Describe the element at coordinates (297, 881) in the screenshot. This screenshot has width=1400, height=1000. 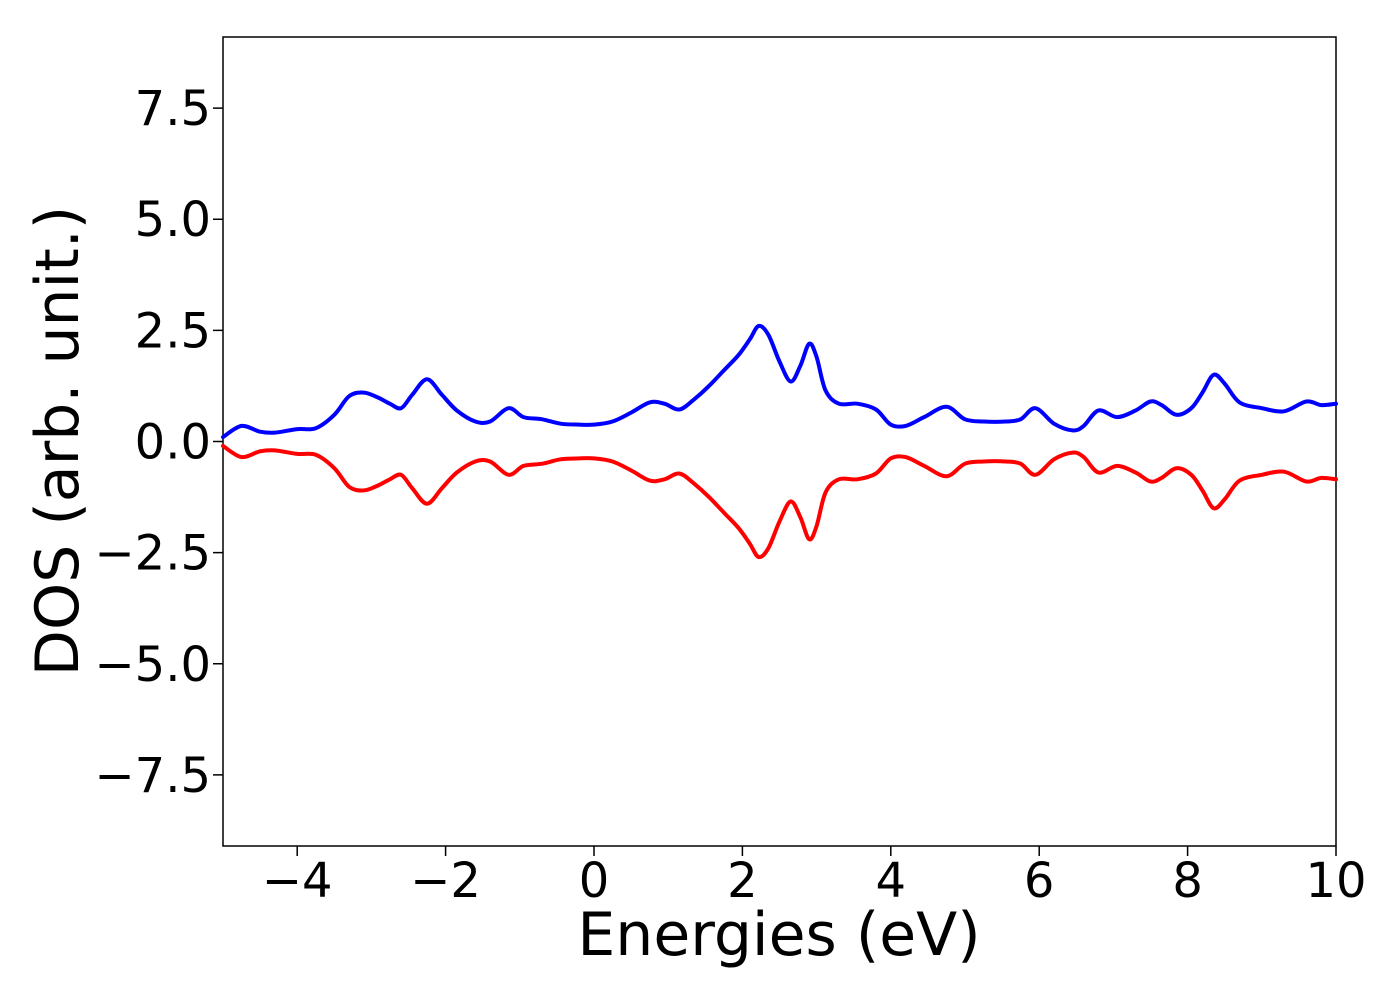
I see `x-tick-label: −4` at that location.